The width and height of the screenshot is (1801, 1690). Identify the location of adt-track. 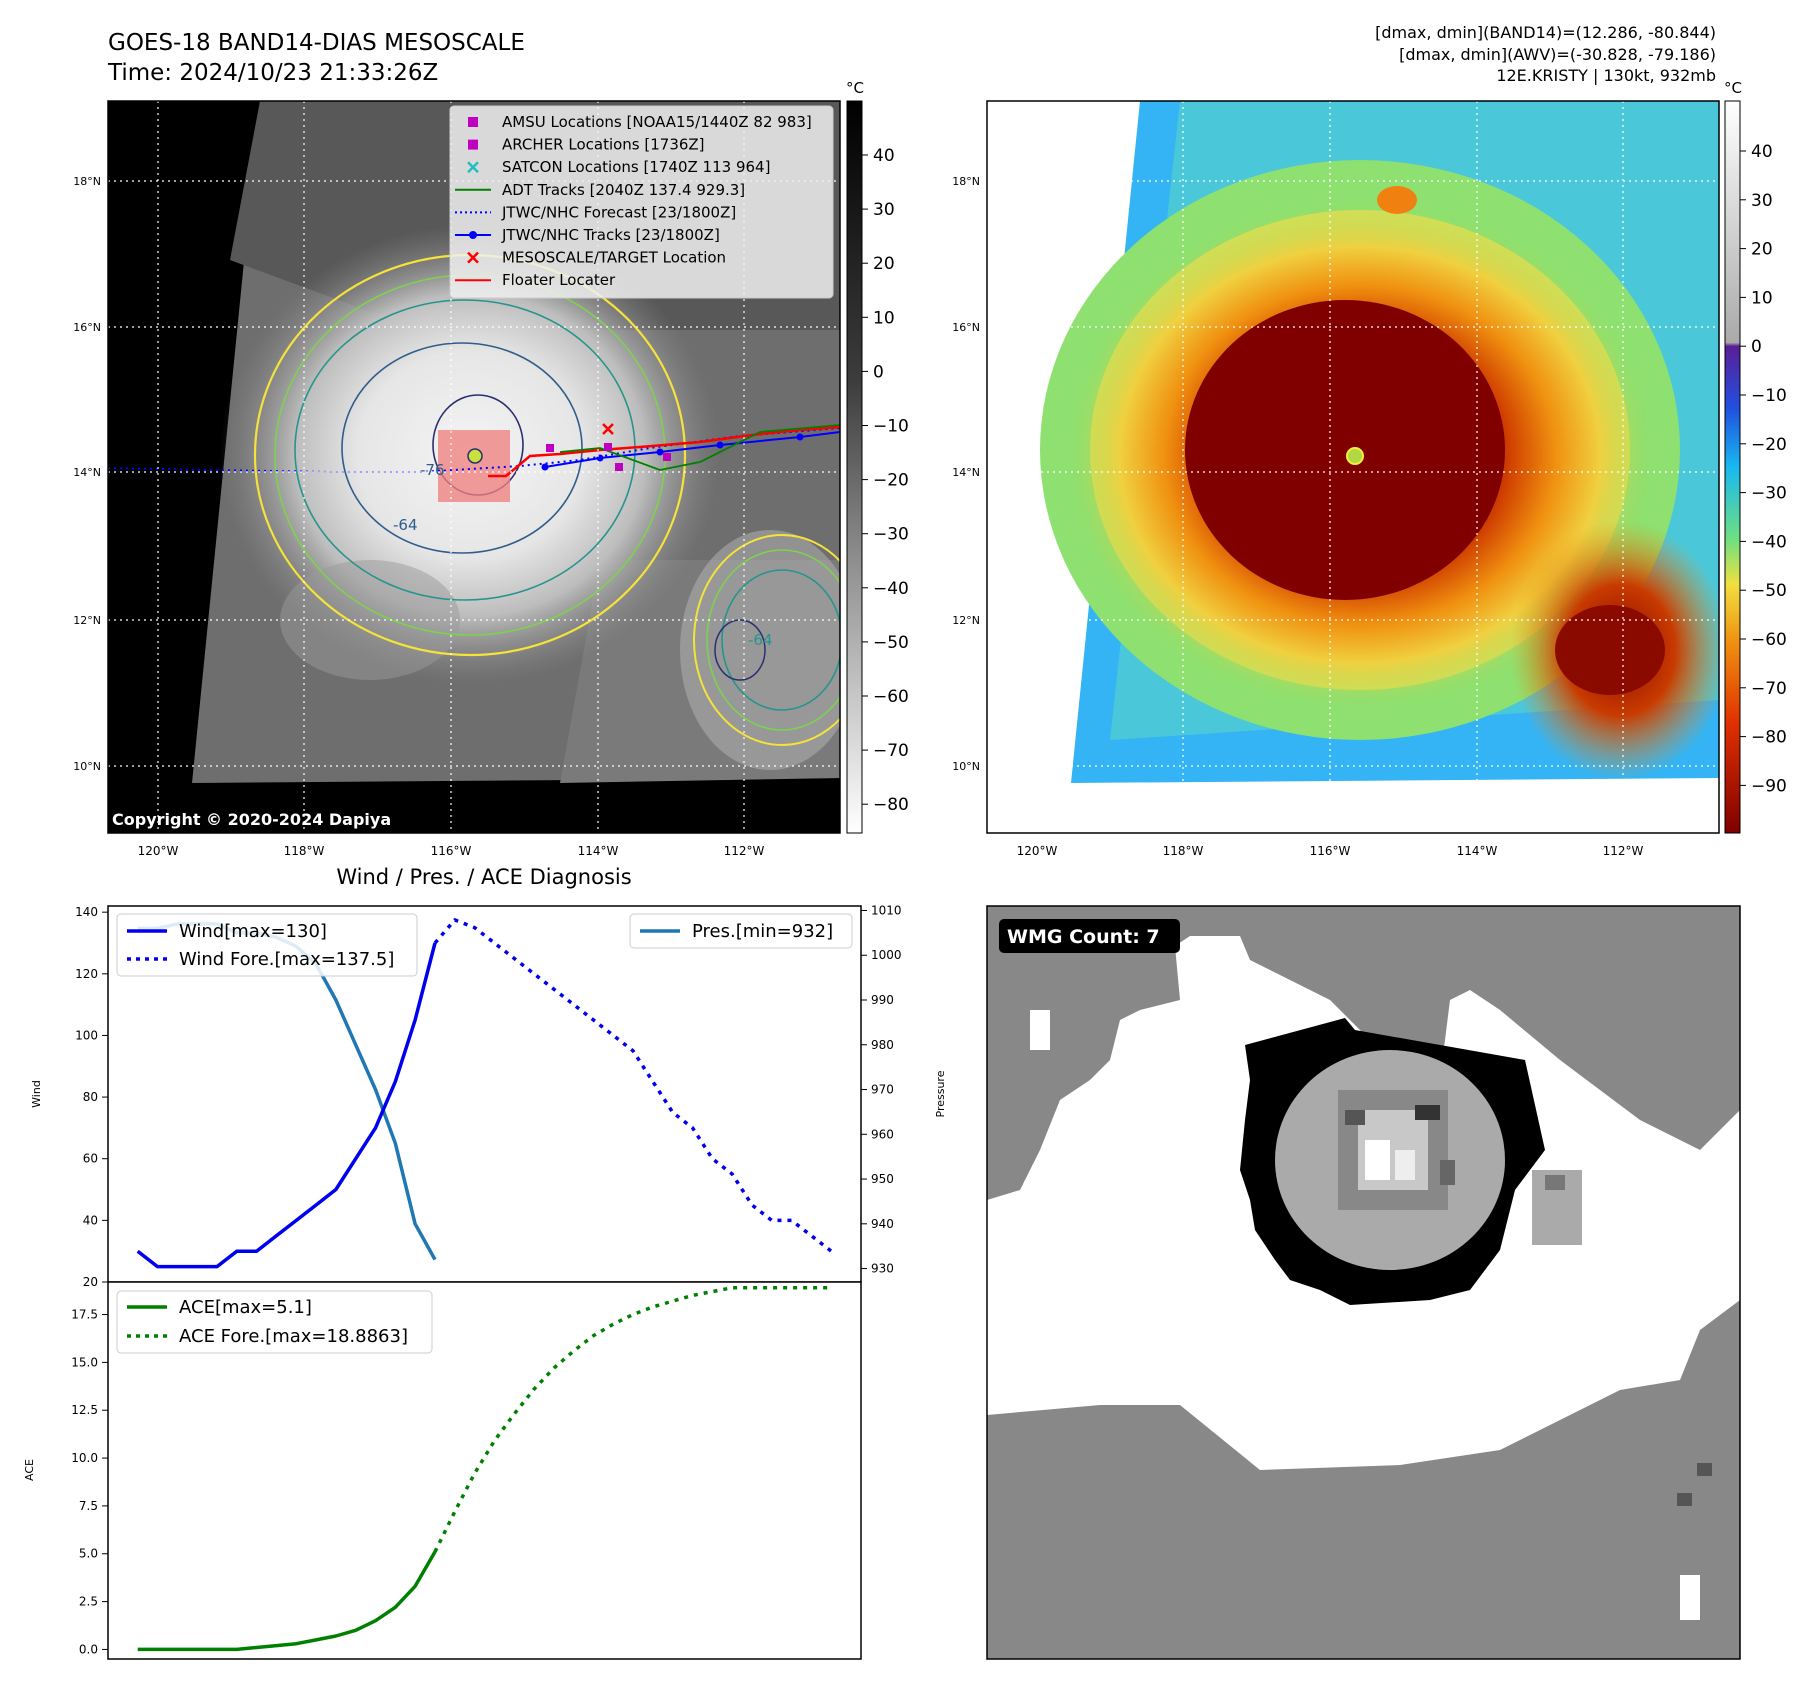
(699, 447).